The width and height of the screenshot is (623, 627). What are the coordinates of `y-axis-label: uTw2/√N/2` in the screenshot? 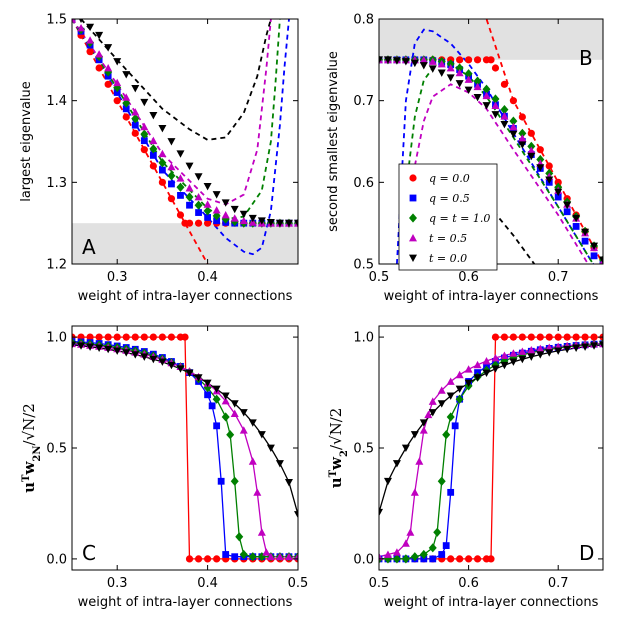 It's located at (338, 448).